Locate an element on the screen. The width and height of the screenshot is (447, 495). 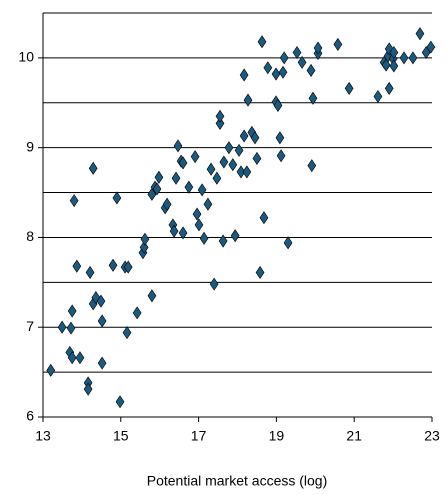
y-tick-label: 9 is located at coordinates (30, 146).